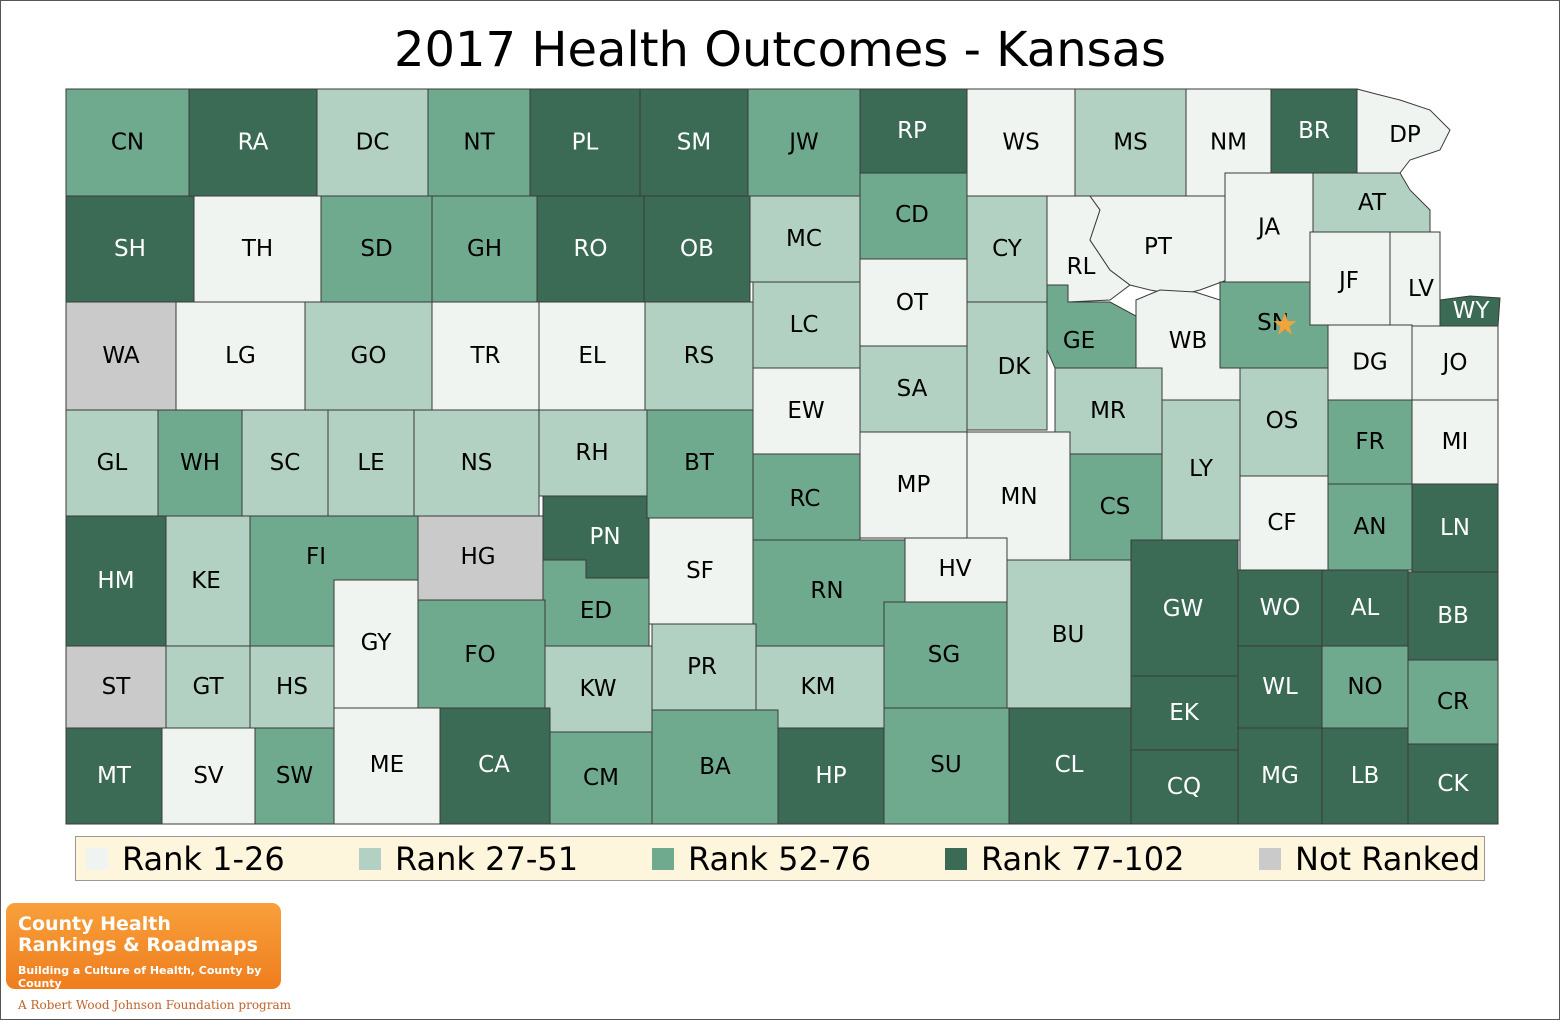  I want to click on county-st, so click(116, 687).